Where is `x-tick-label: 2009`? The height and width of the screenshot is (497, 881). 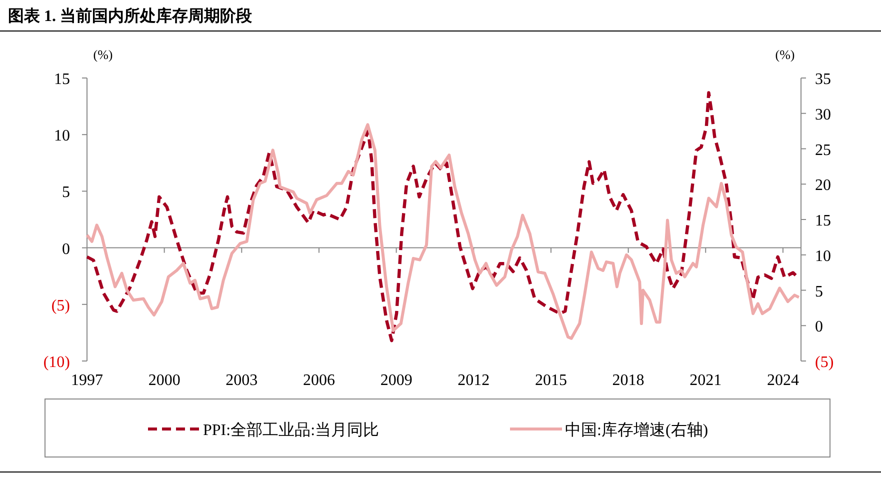
x-tick-label: 2009 is located at coordinates (396, 380).